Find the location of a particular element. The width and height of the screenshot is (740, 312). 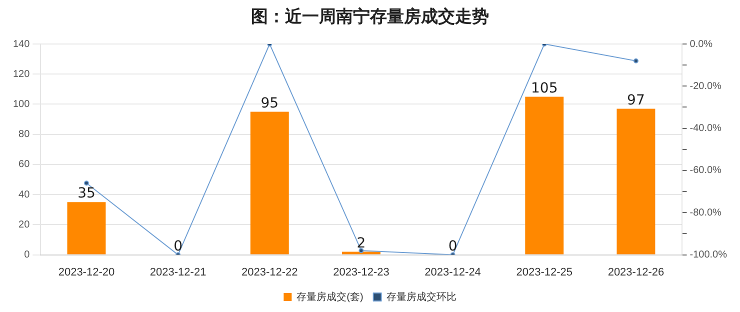

data-label: 97 is located at coordinates (636, 100).